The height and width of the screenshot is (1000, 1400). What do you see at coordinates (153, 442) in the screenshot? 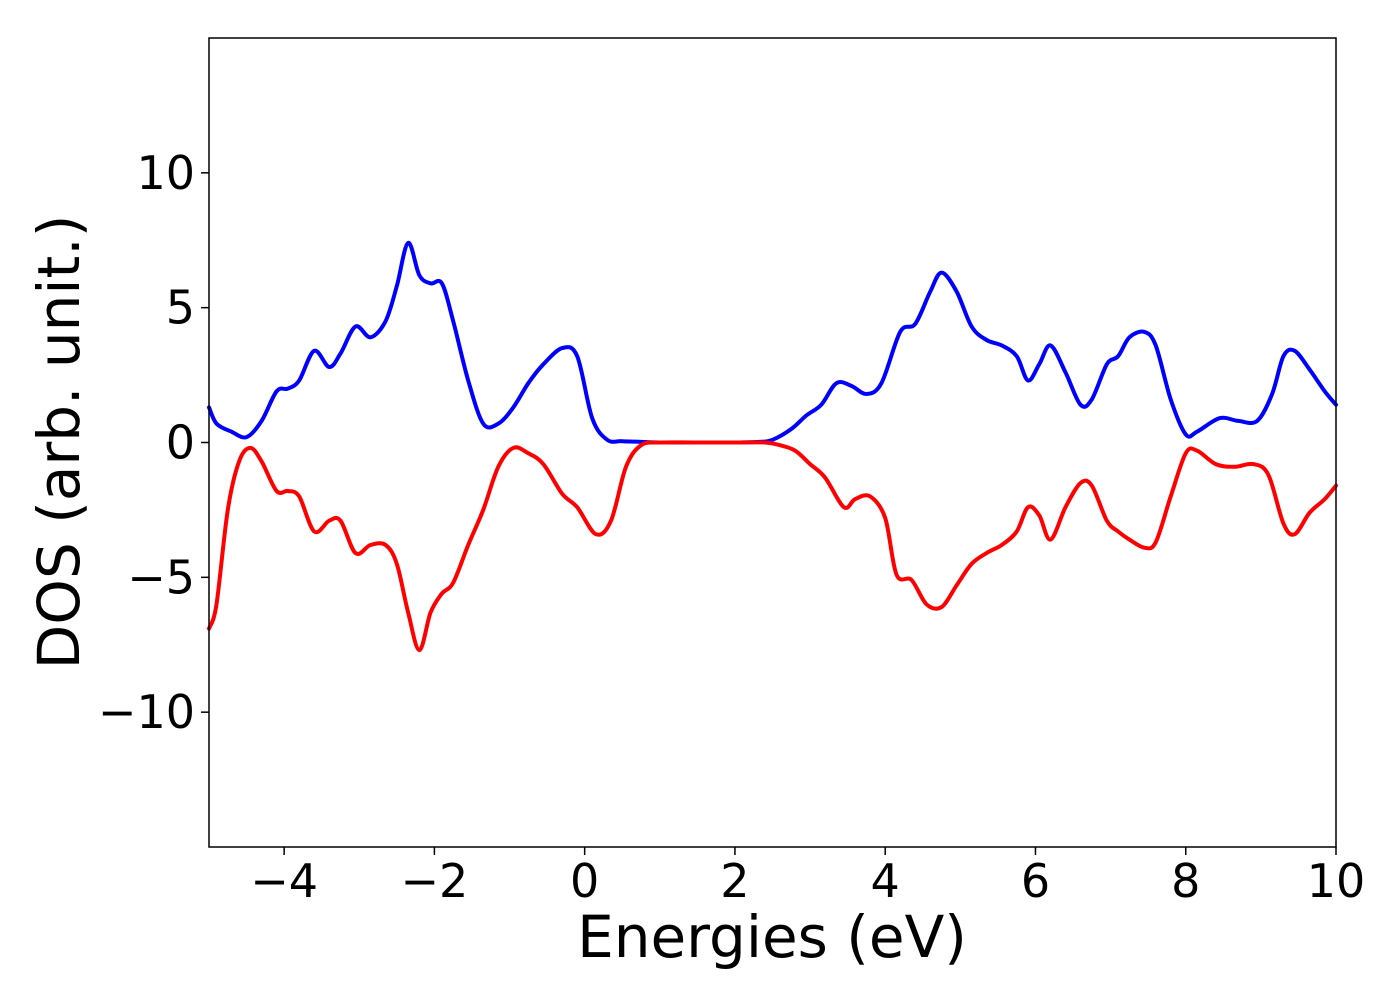
I see `y-axis: −10 −5 0 5 10` at bounding box center [153, 442].